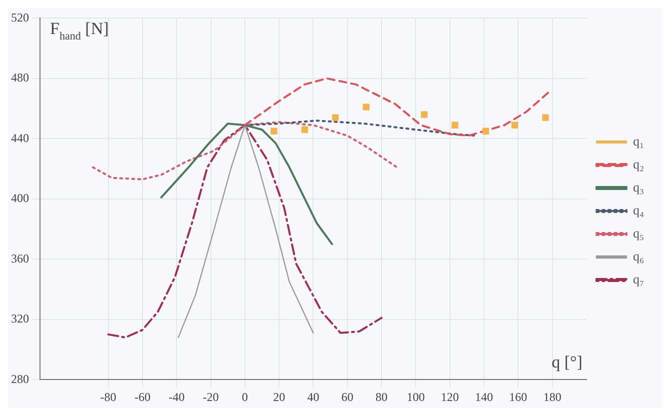  Describe the element at coordinates (313, 397) in the screenshot. I see `x-tick-label: 40` at that location.